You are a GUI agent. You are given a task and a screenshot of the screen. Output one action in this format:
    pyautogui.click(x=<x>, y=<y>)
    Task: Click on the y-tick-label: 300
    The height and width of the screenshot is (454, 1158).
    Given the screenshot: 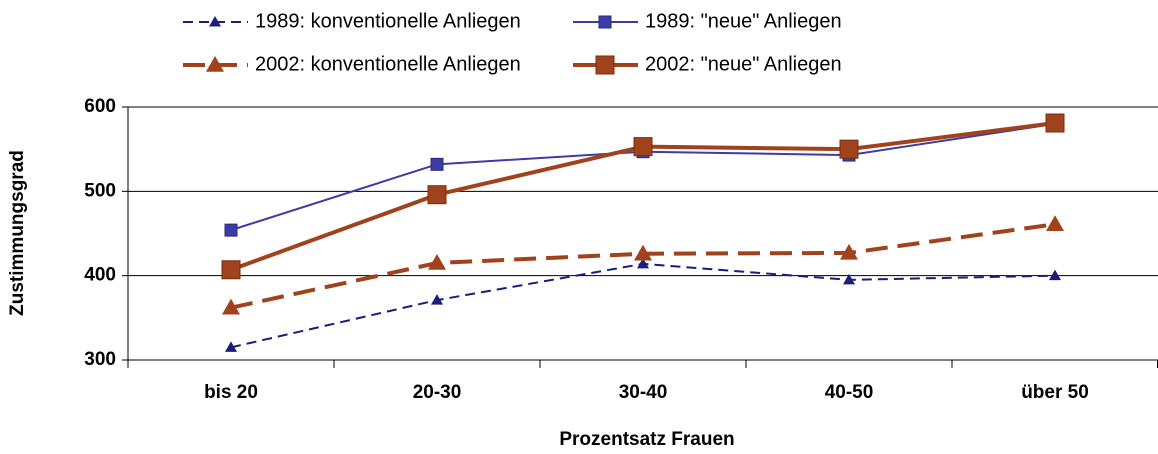 What is the action you would take?
    pyautogui.click(x=100, y=359)
    